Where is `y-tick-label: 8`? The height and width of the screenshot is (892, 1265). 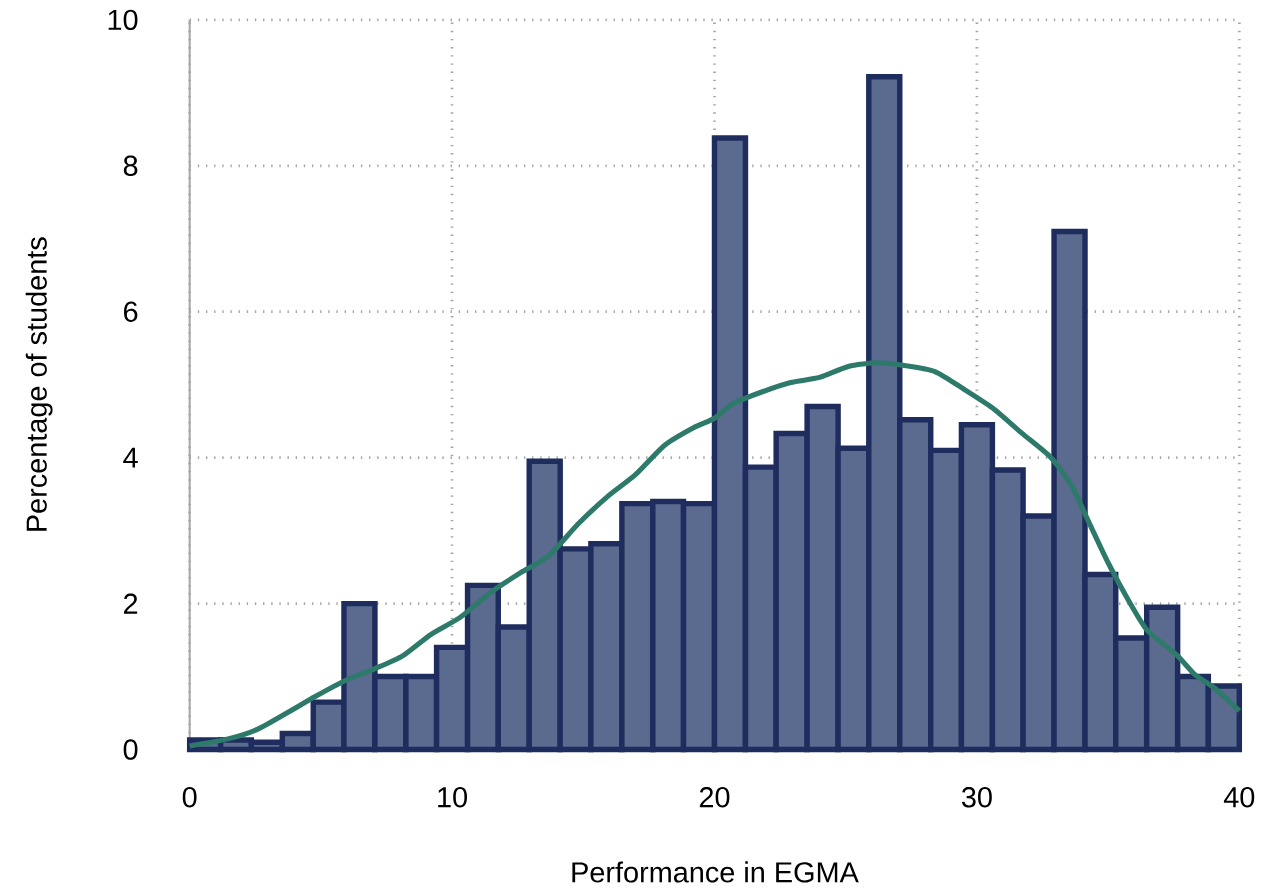
y-tick-label: 8 is located at coordinates (130, 165).